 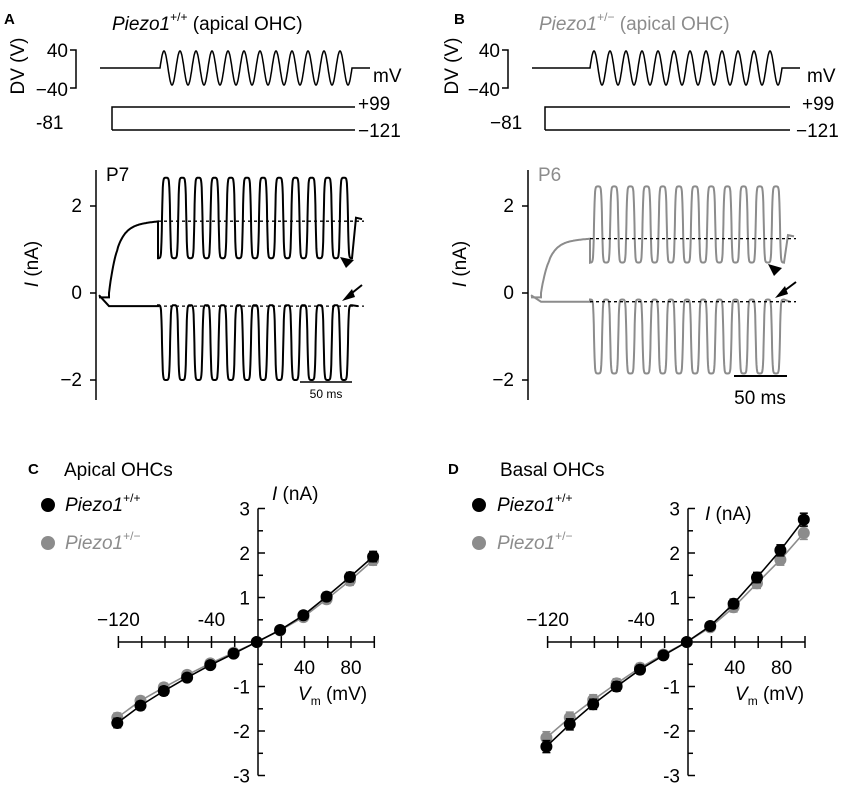 I want to click on panel-b-trace-negative, so click(x=660, y=334).